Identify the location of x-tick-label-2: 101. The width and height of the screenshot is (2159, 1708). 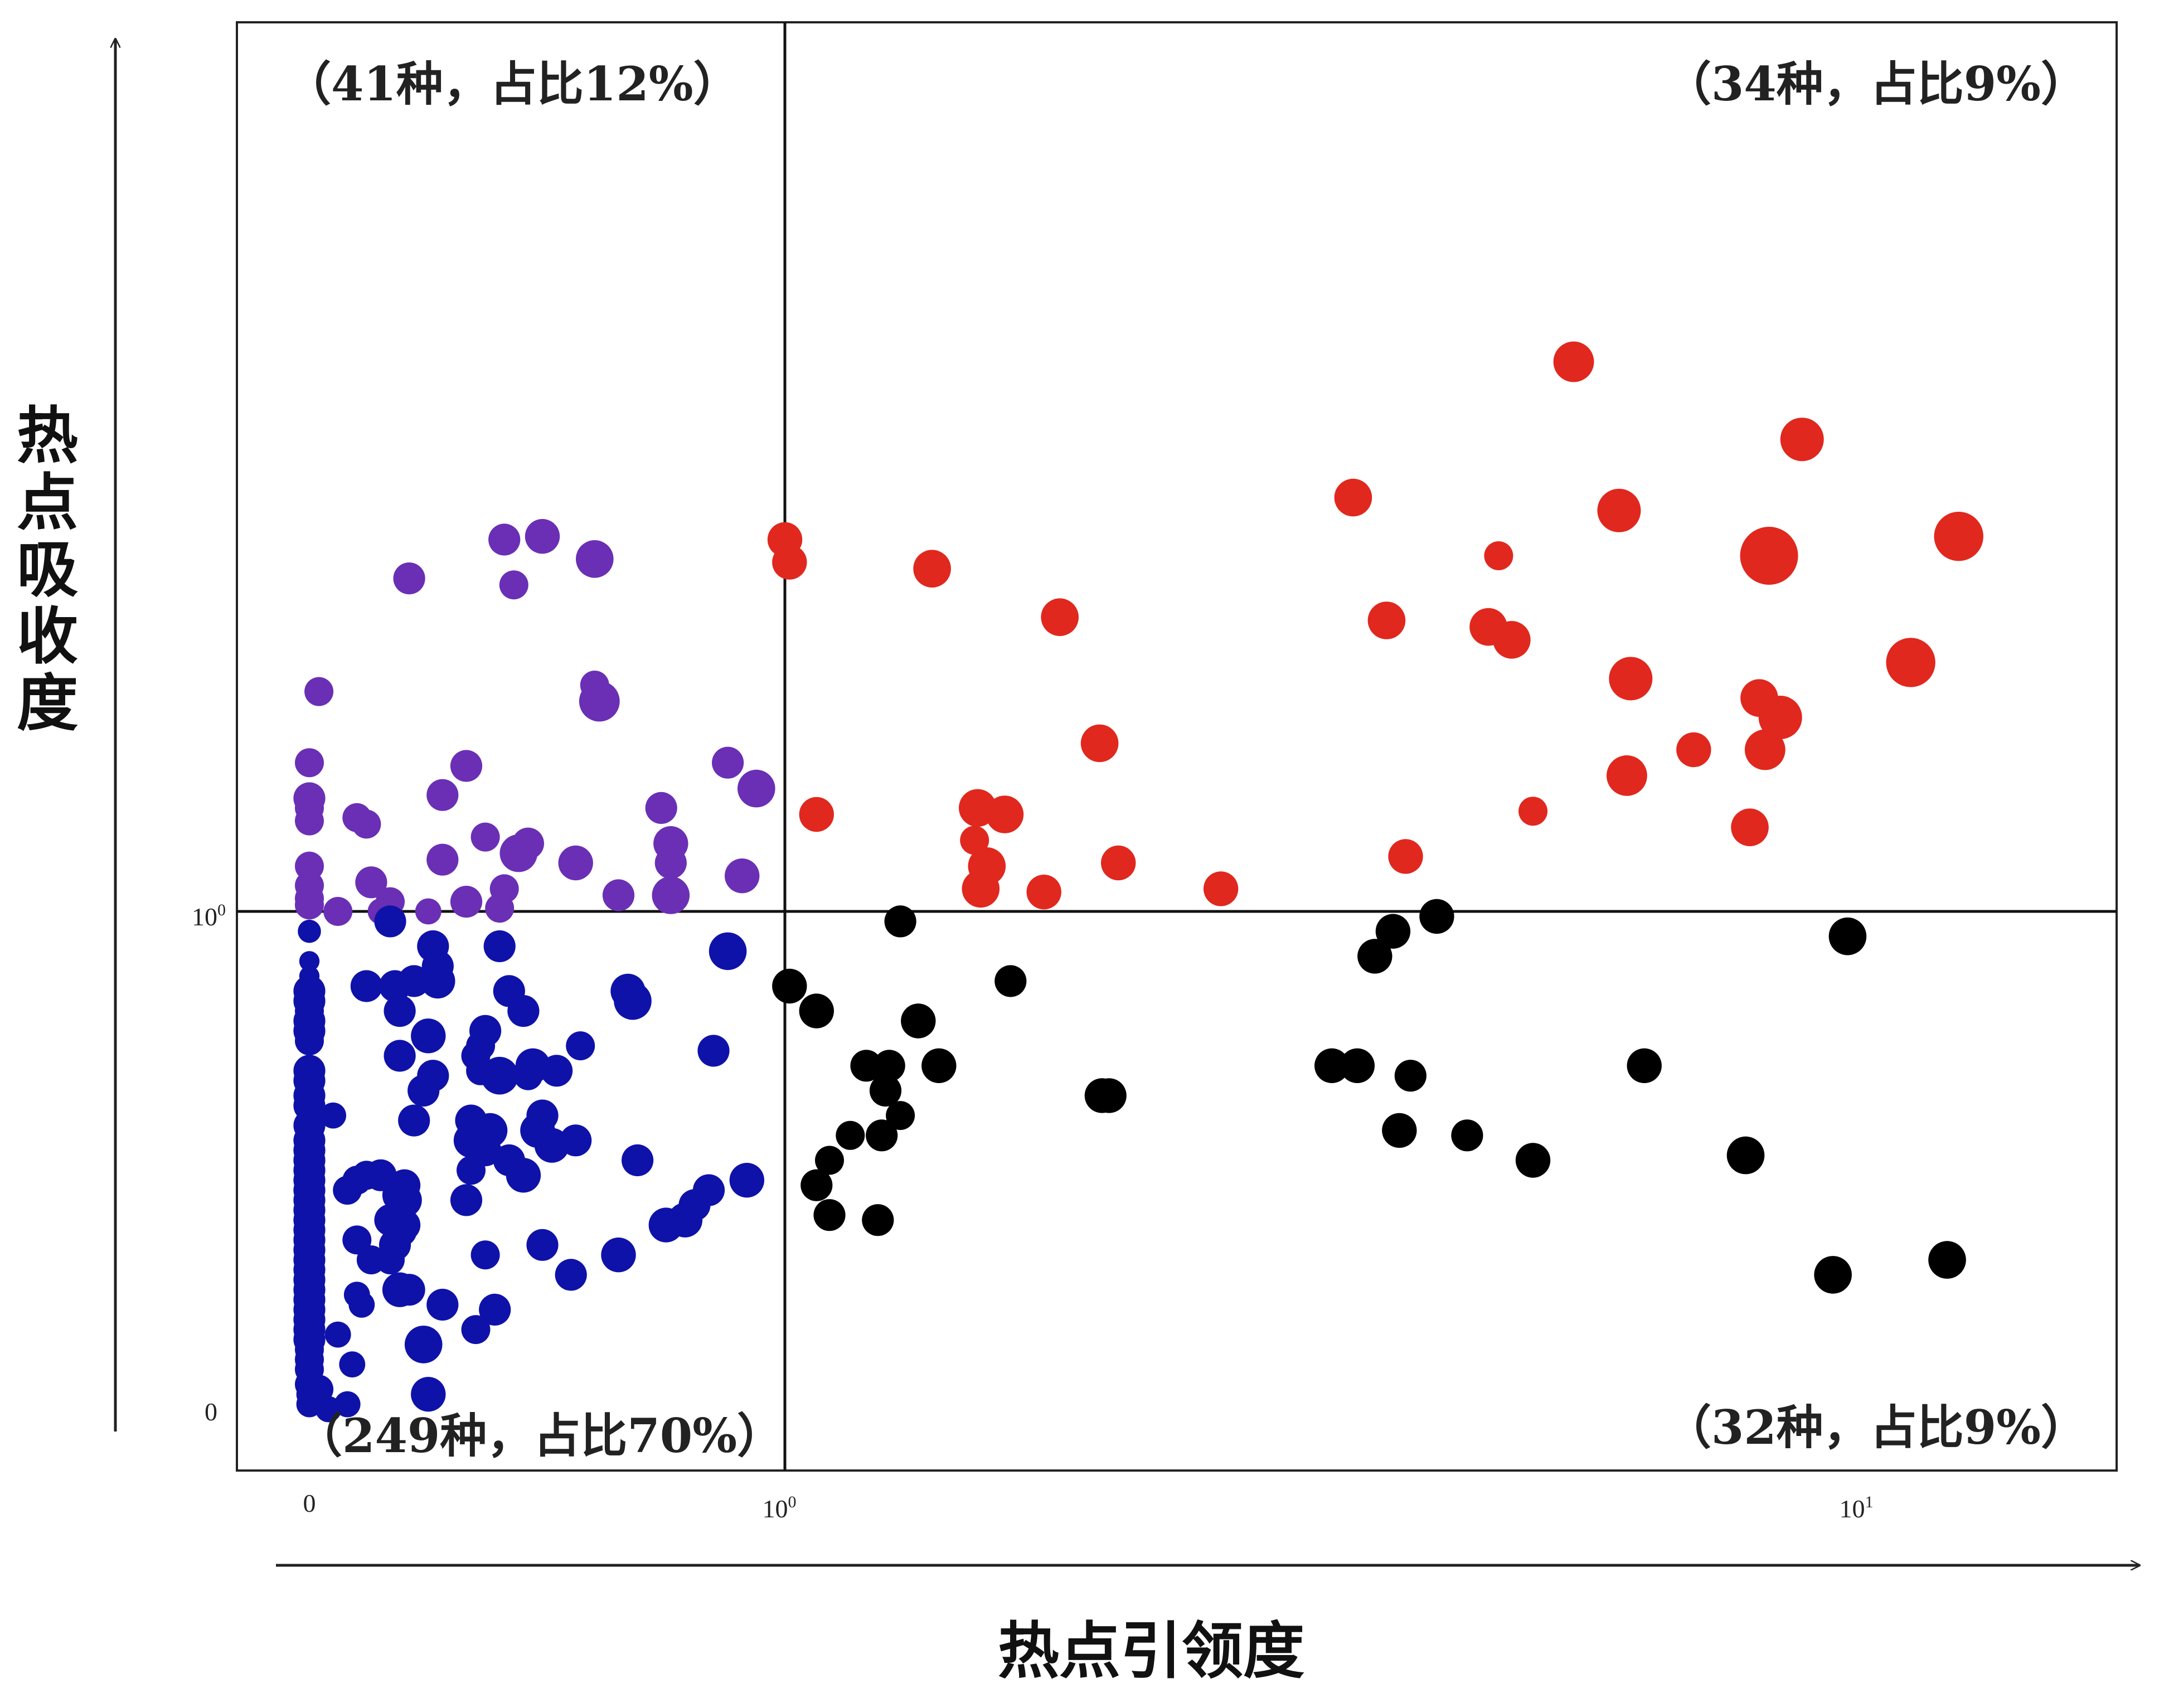
(1857, 1508).